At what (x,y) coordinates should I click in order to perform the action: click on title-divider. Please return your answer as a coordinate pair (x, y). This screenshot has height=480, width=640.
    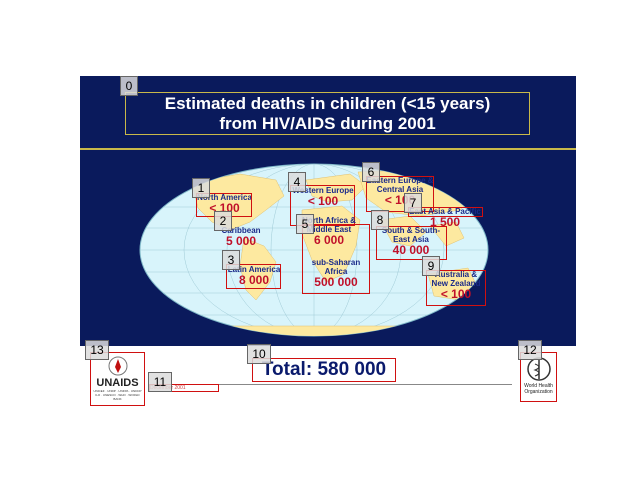
    Looking at the image, I should click on (328, 149).